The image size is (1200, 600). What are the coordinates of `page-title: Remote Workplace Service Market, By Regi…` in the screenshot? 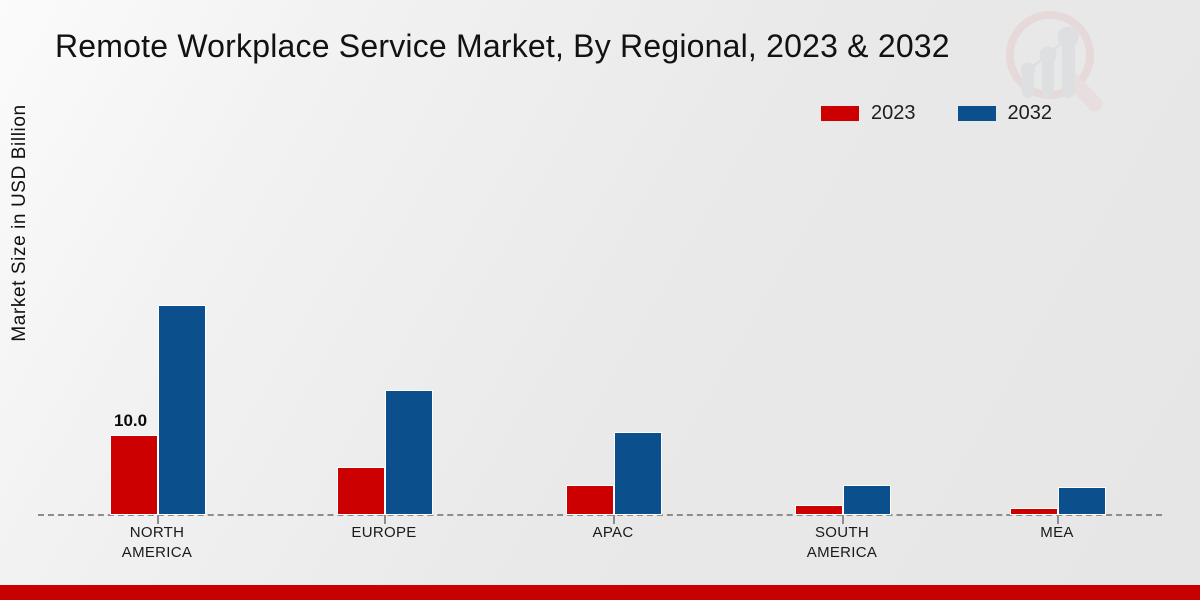 It's located at (502, 46).